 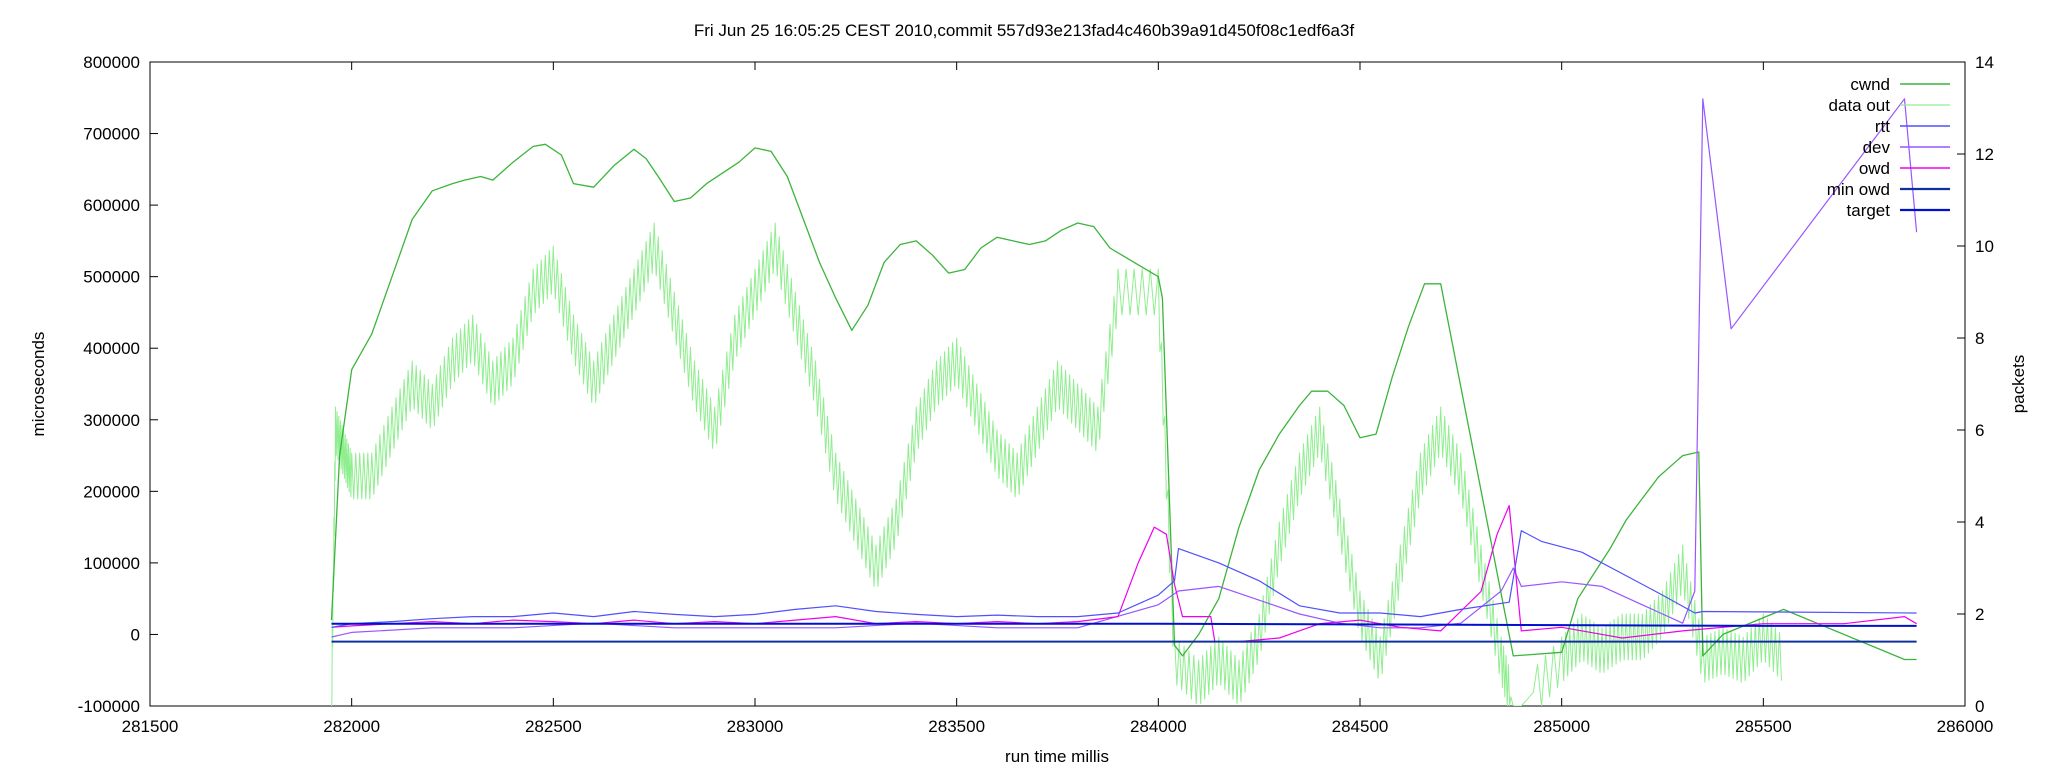 What do you see at coordinates (1124, 624) in the screenshot?
I see `series-line-target` at bounding box center [1124, 624].